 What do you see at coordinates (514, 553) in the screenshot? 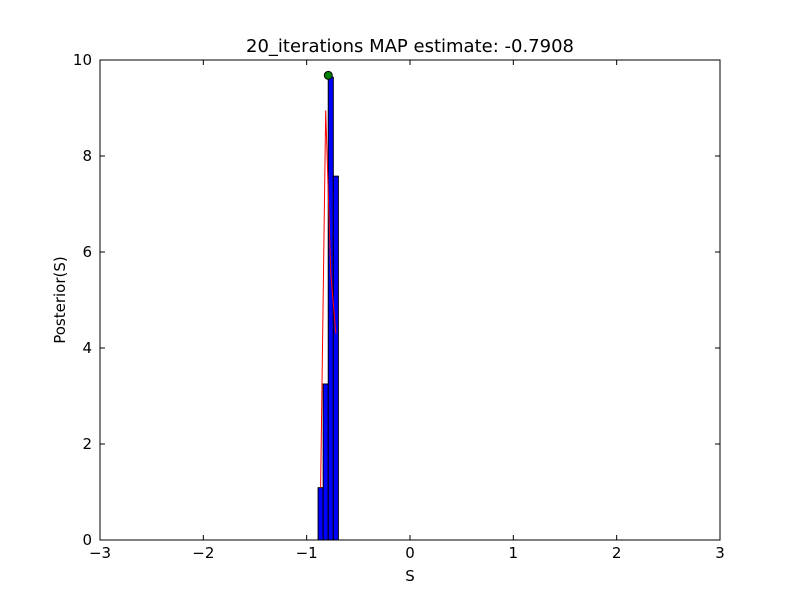
I see `x-tick-label: 1` at bounding box center [514, 553].